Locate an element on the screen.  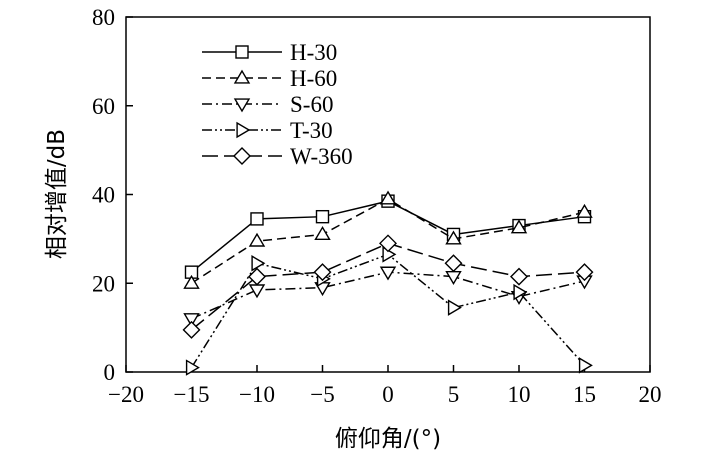
y-tick-label: 40 is located at coordinates (103, 195).